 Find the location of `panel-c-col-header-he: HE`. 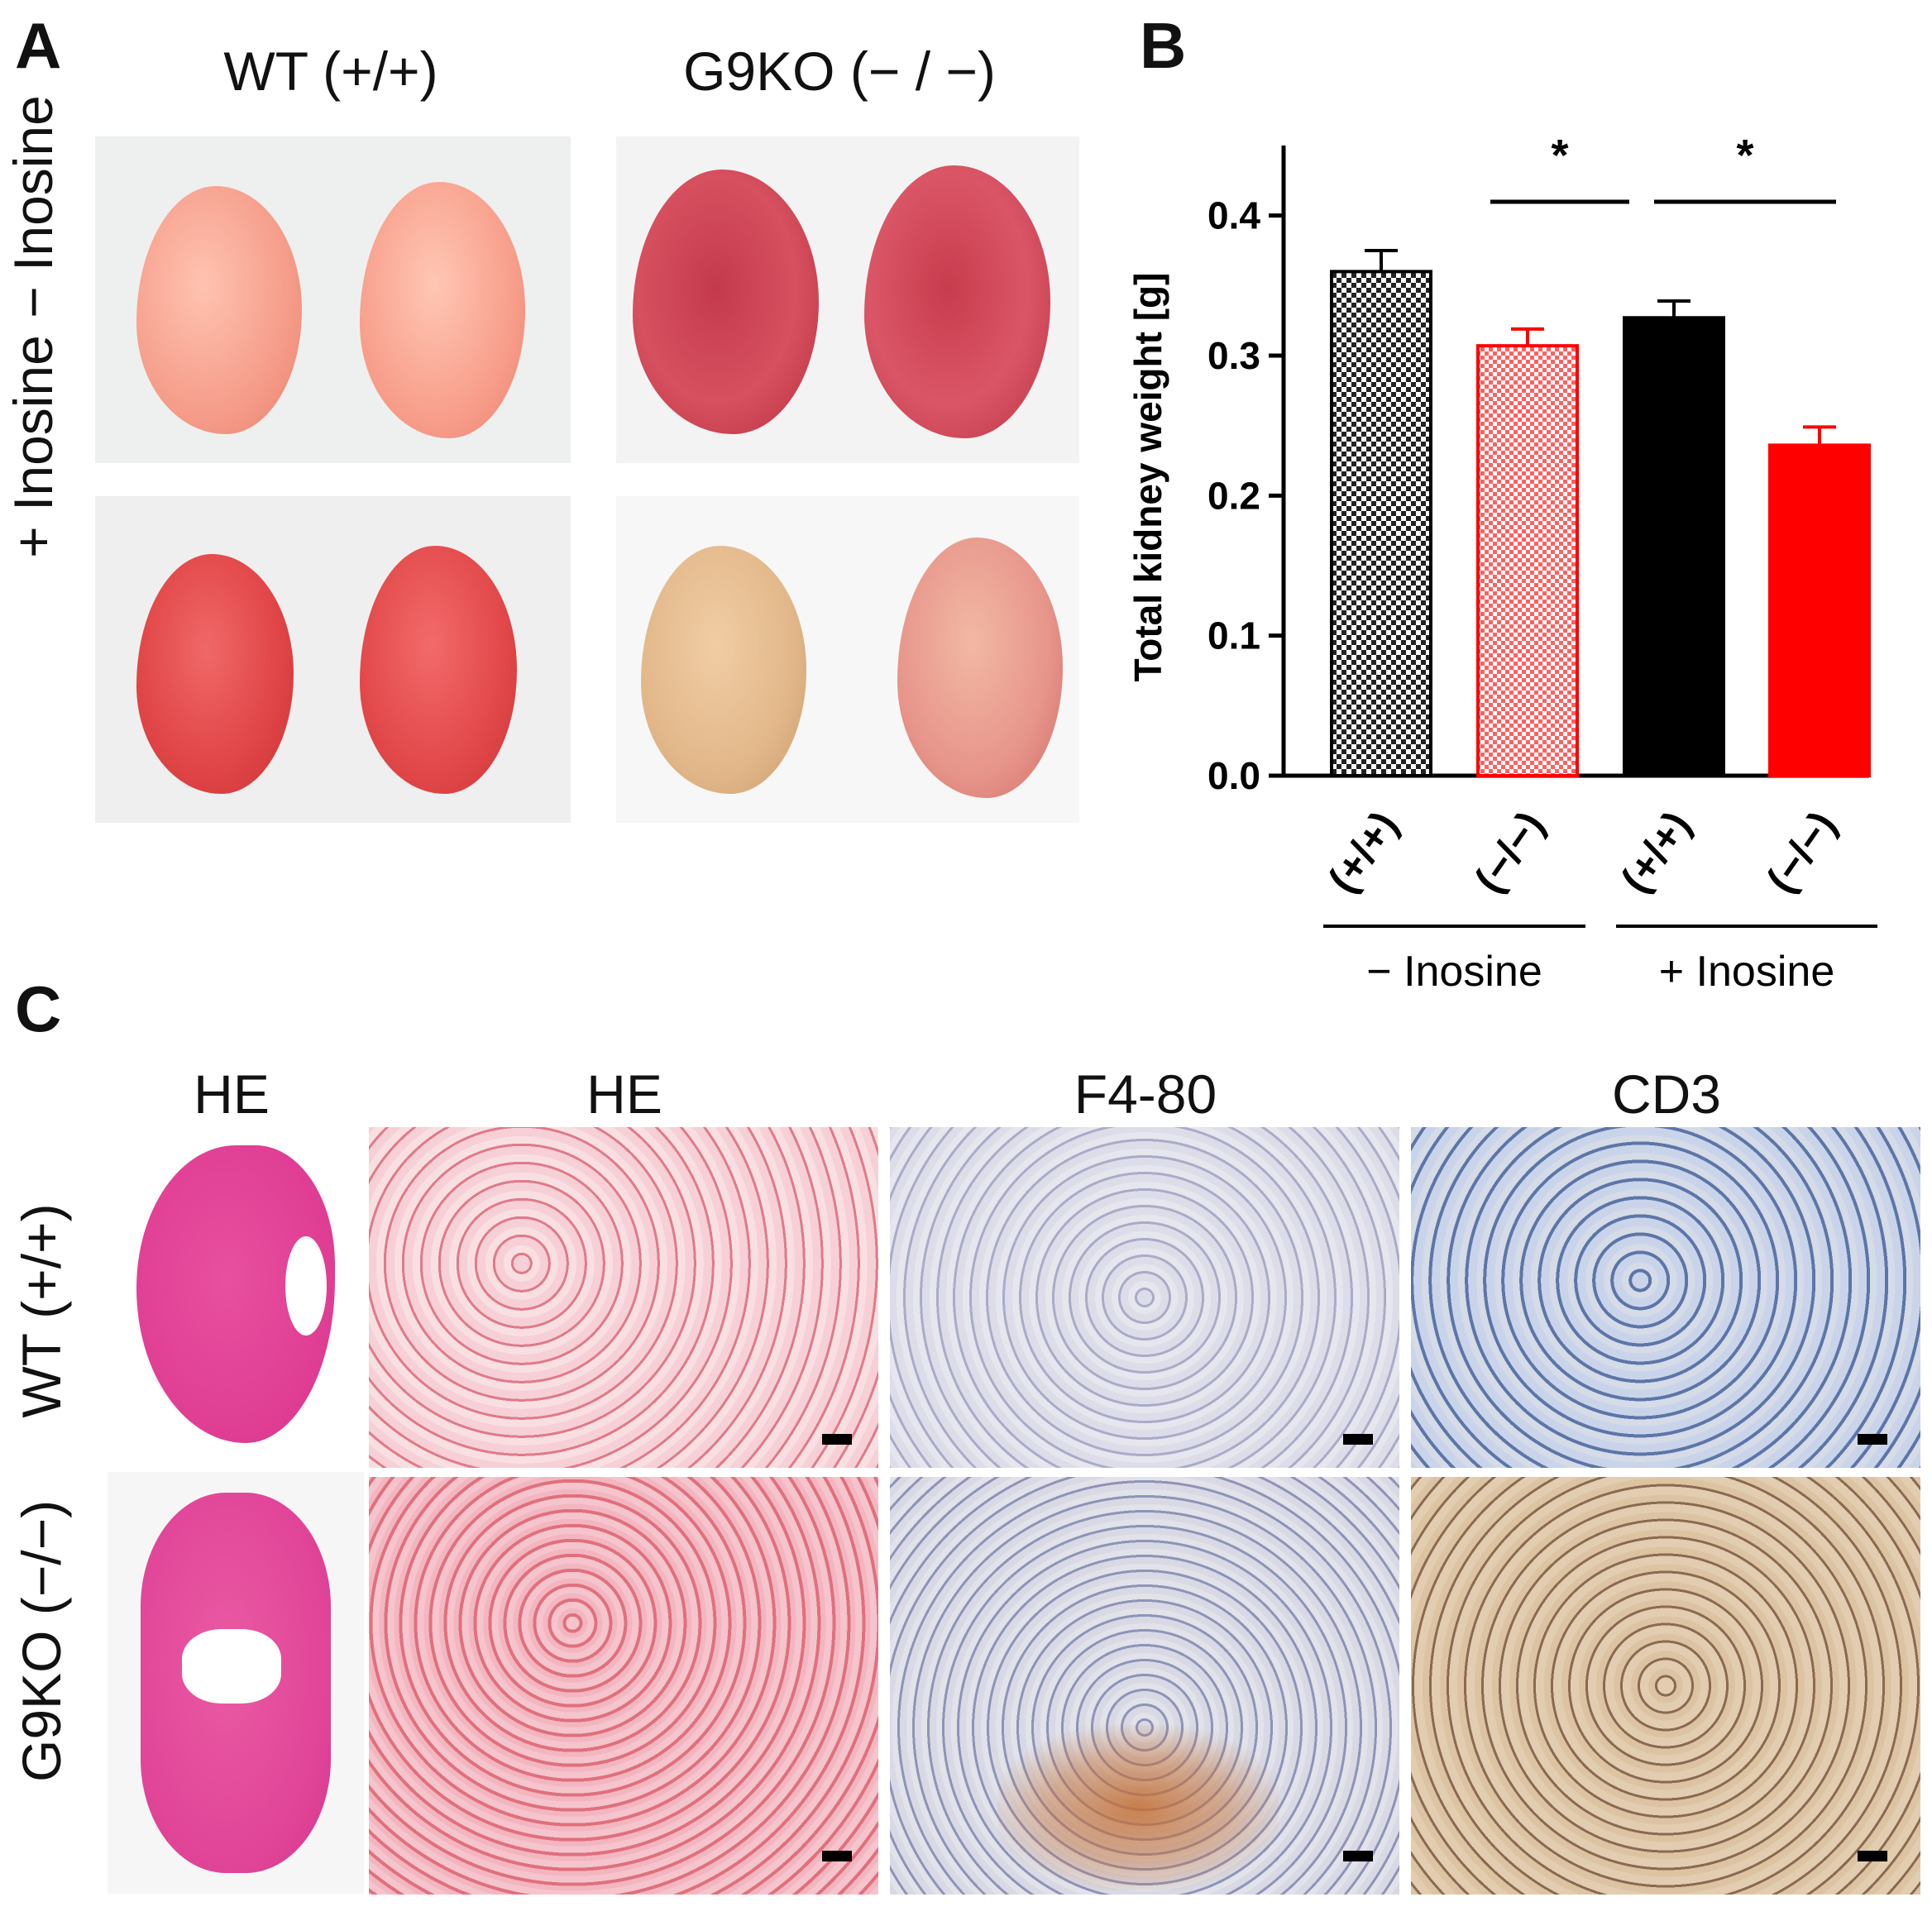

panel-c-col-header-he: HE is located at coordinates (624, 1094).